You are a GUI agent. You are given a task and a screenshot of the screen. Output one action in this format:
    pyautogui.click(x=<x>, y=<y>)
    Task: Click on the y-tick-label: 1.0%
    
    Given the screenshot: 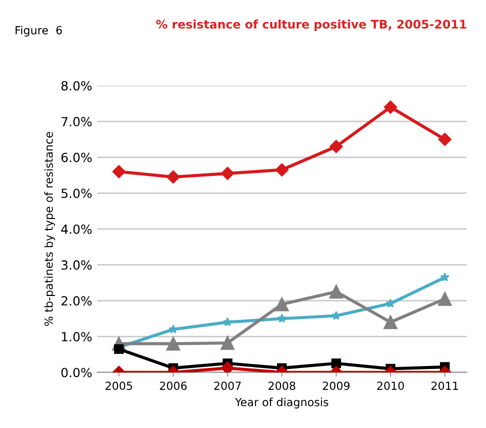 What is the action you would take?
    pyautogui.click(x=77, y=337)
    